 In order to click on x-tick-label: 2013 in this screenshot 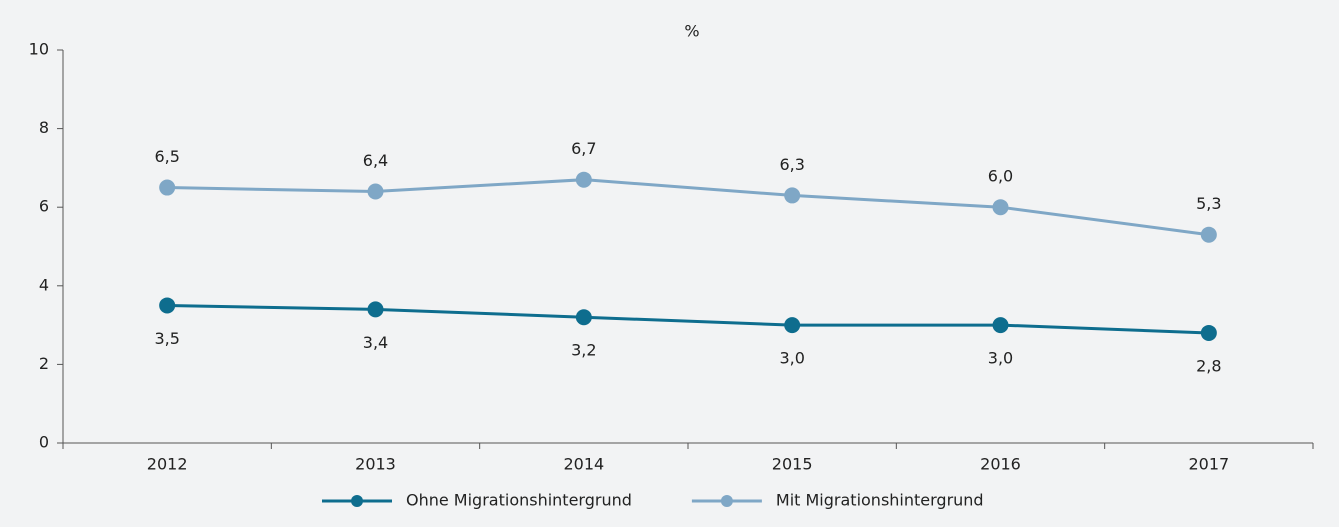, I will do `click(375, 464)`.